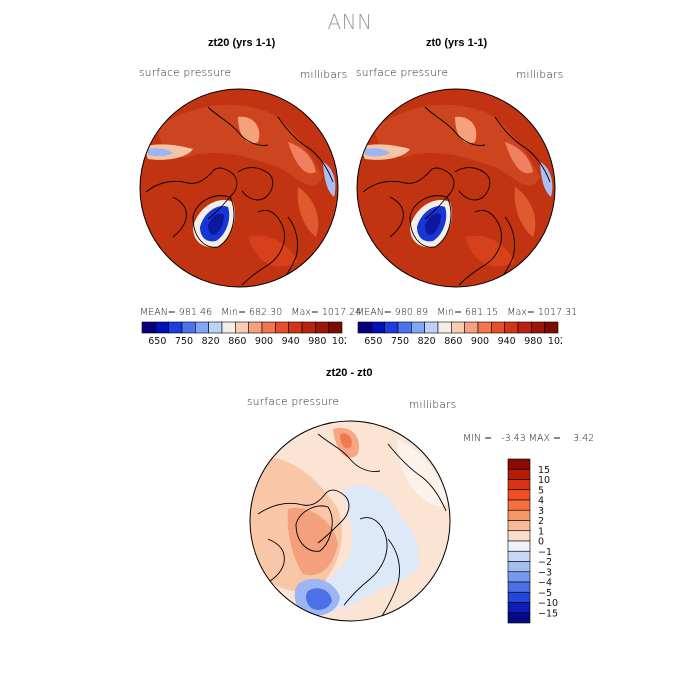 This screenshot has width=700, height=700. I want to click on panel-1-min: 682.30, so click(265, 312).